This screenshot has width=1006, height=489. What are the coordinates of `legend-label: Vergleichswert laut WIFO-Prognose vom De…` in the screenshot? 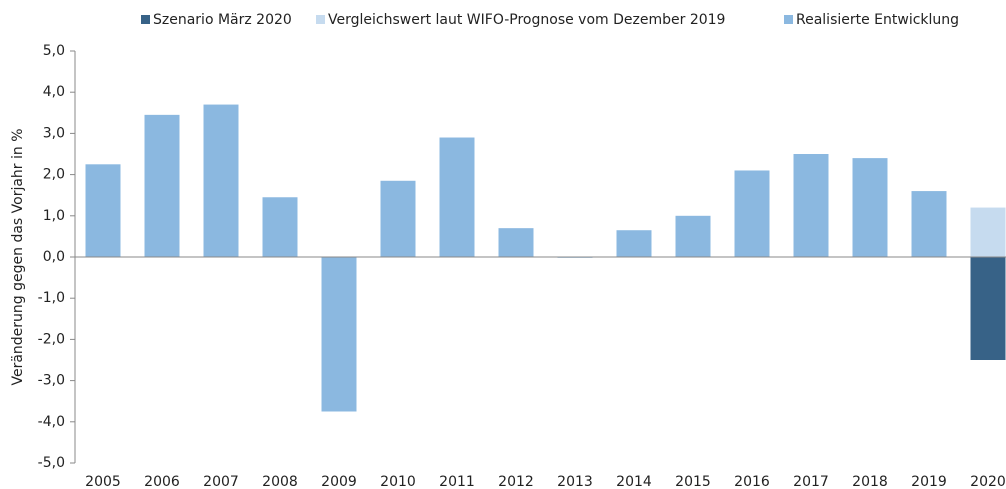 It's located at (526, 20).